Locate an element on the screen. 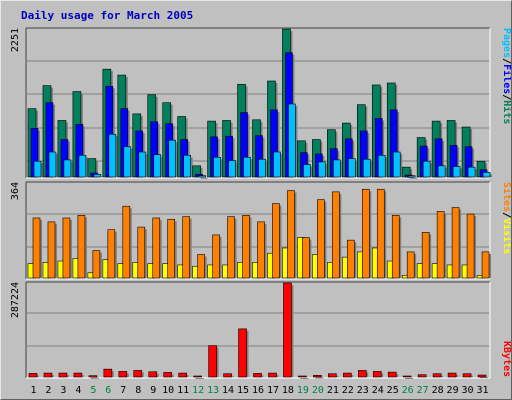 The height and width of the screenshot is (400, 512). x-tick-label: 2 is located at coordinates (48, 390).